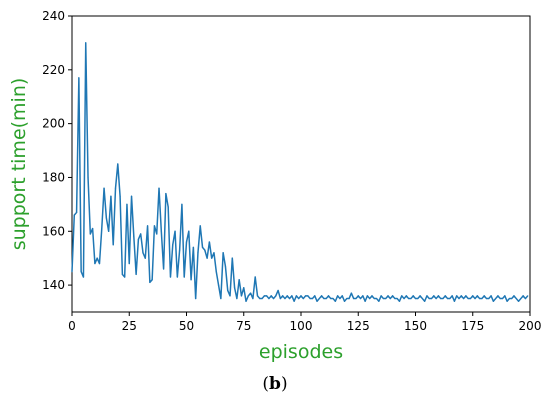 The width and height of the screenshot is (550, 410). What do you see at coordinates (53, 177) in the screenshot?
I see `y-tick-label: 180` at bounding box center [53, 177].